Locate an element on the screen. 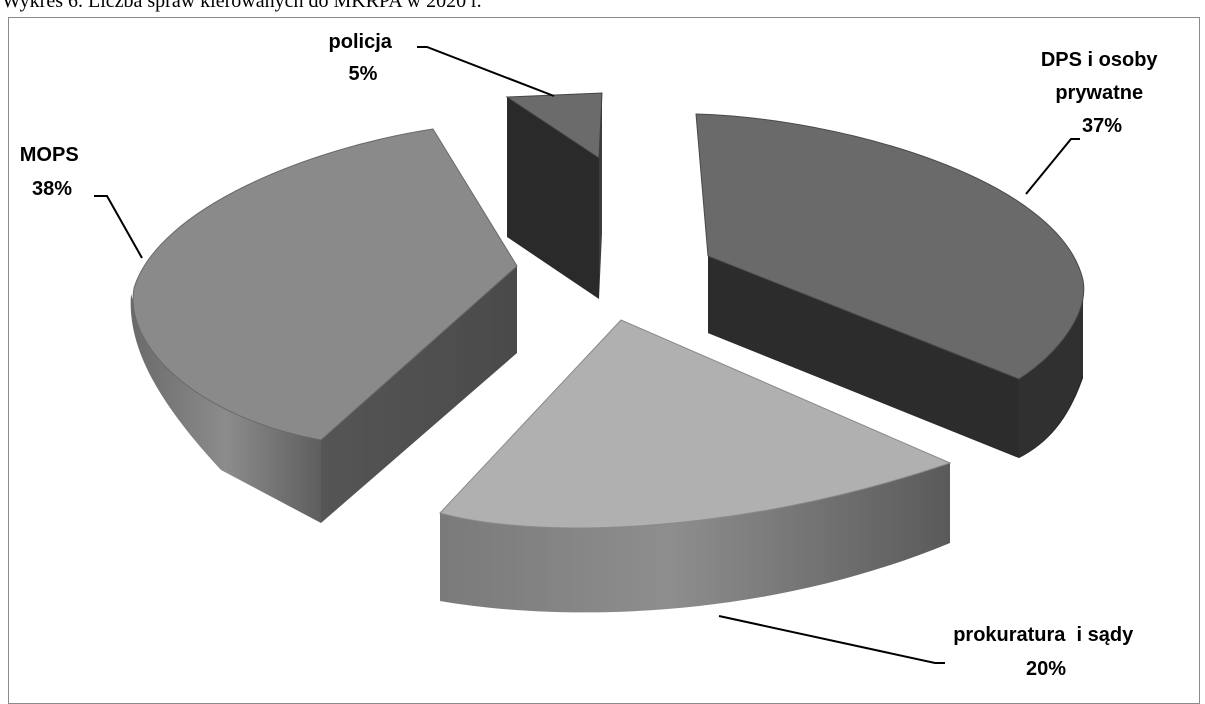 Image resolution: width=1205 pixels, height=704 pixels. leader-line-policja is located at coordinates (486, 71).